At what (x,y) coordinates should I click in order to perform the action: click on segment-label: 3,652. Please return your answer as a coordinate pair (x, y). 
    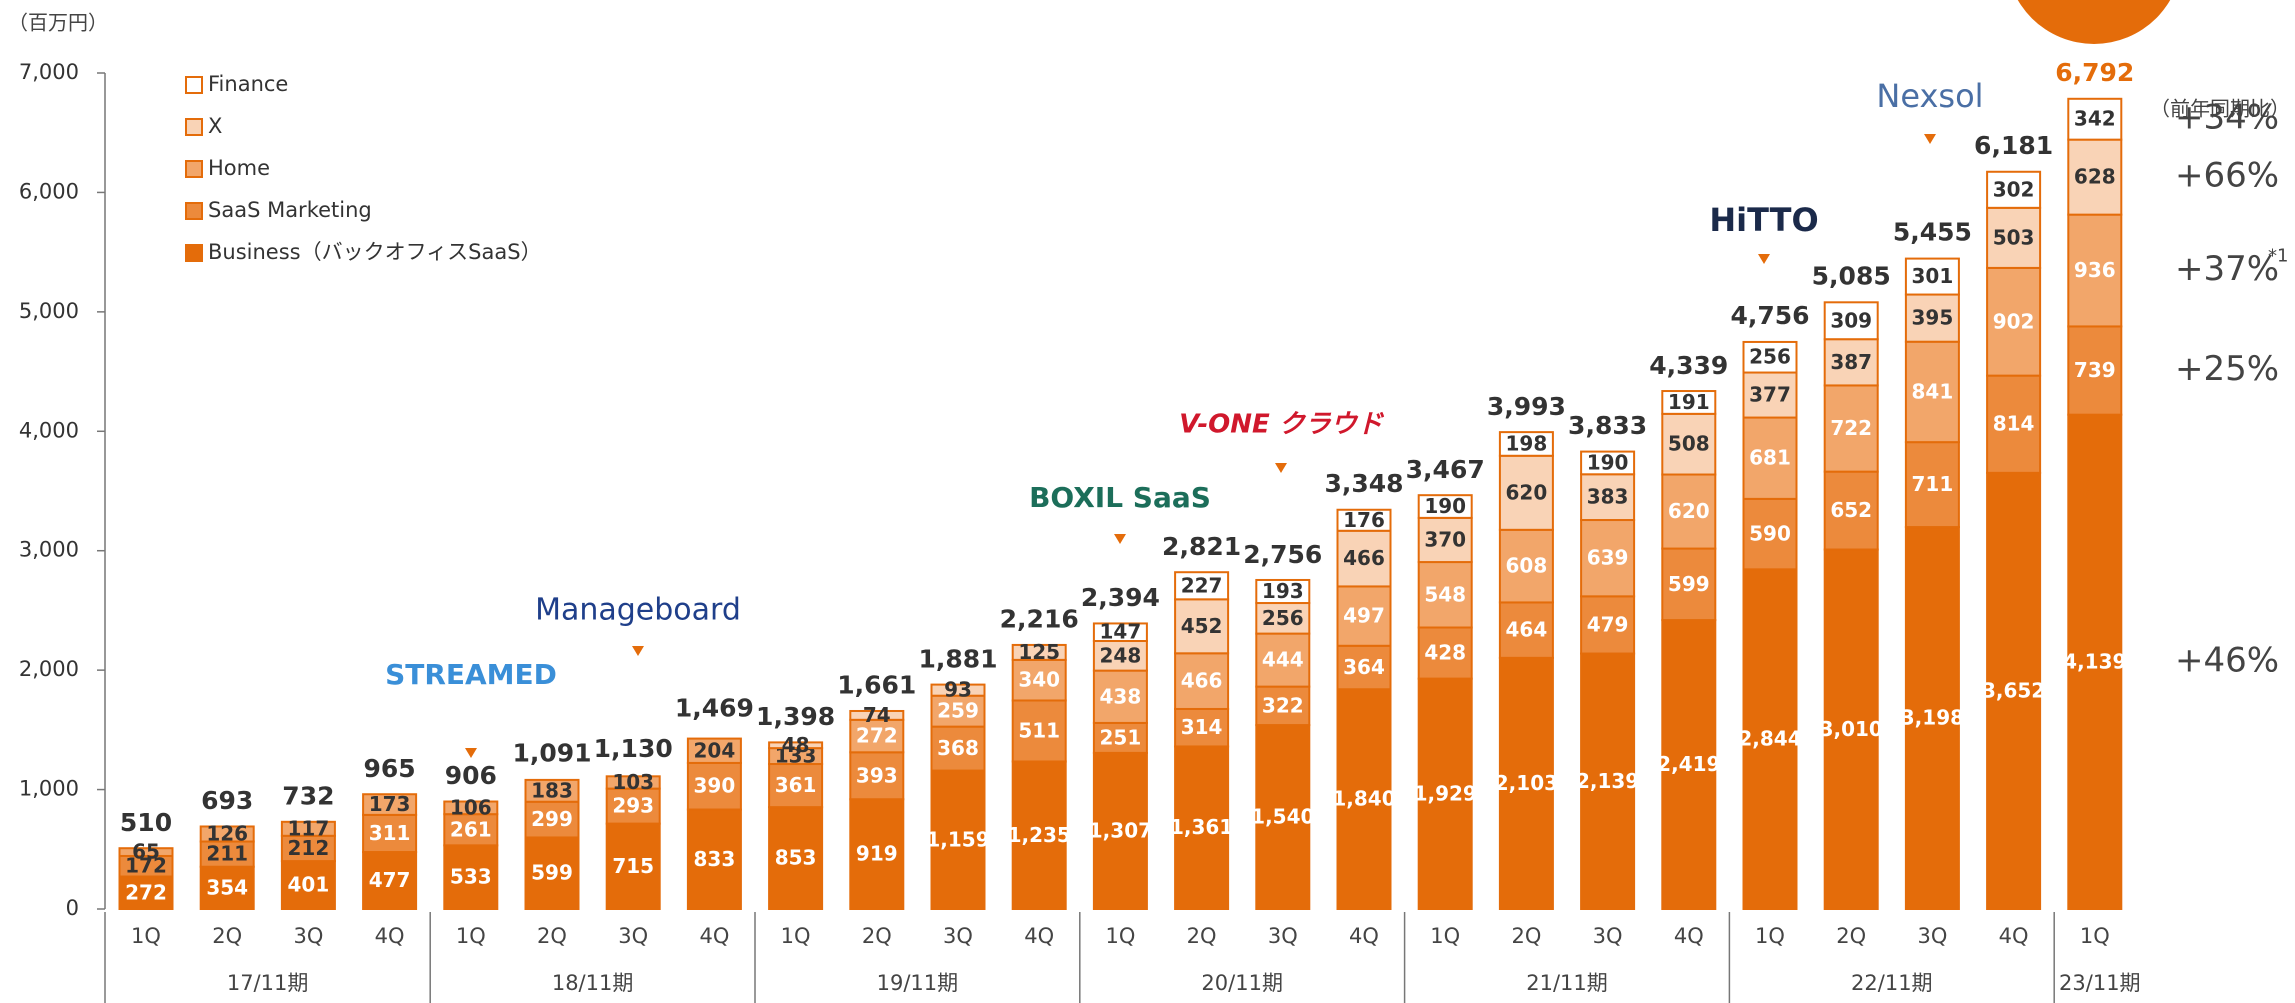
    Looking at the image, I should click on (2013, 690).